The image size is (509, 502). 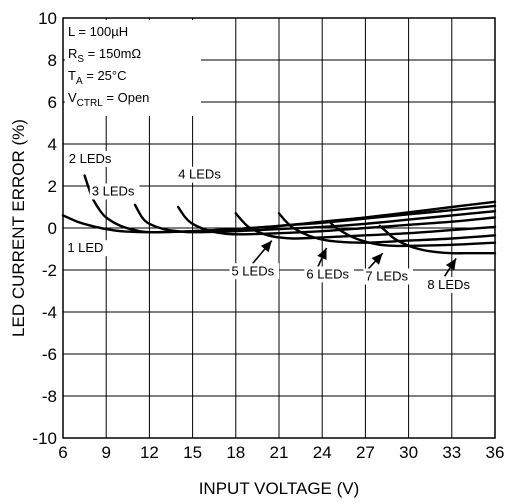 I want to click on x-tick-label: 12, so click(x=149, y=452).